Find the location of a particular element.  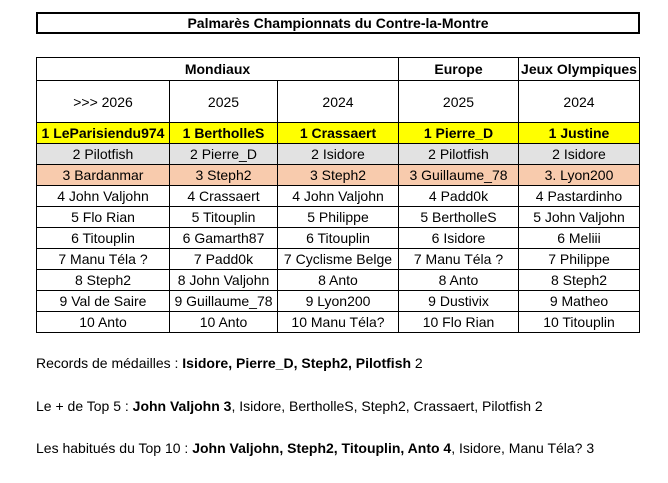

ranking-cell: 9 Val de Saire is located at coordinates (103, 301).